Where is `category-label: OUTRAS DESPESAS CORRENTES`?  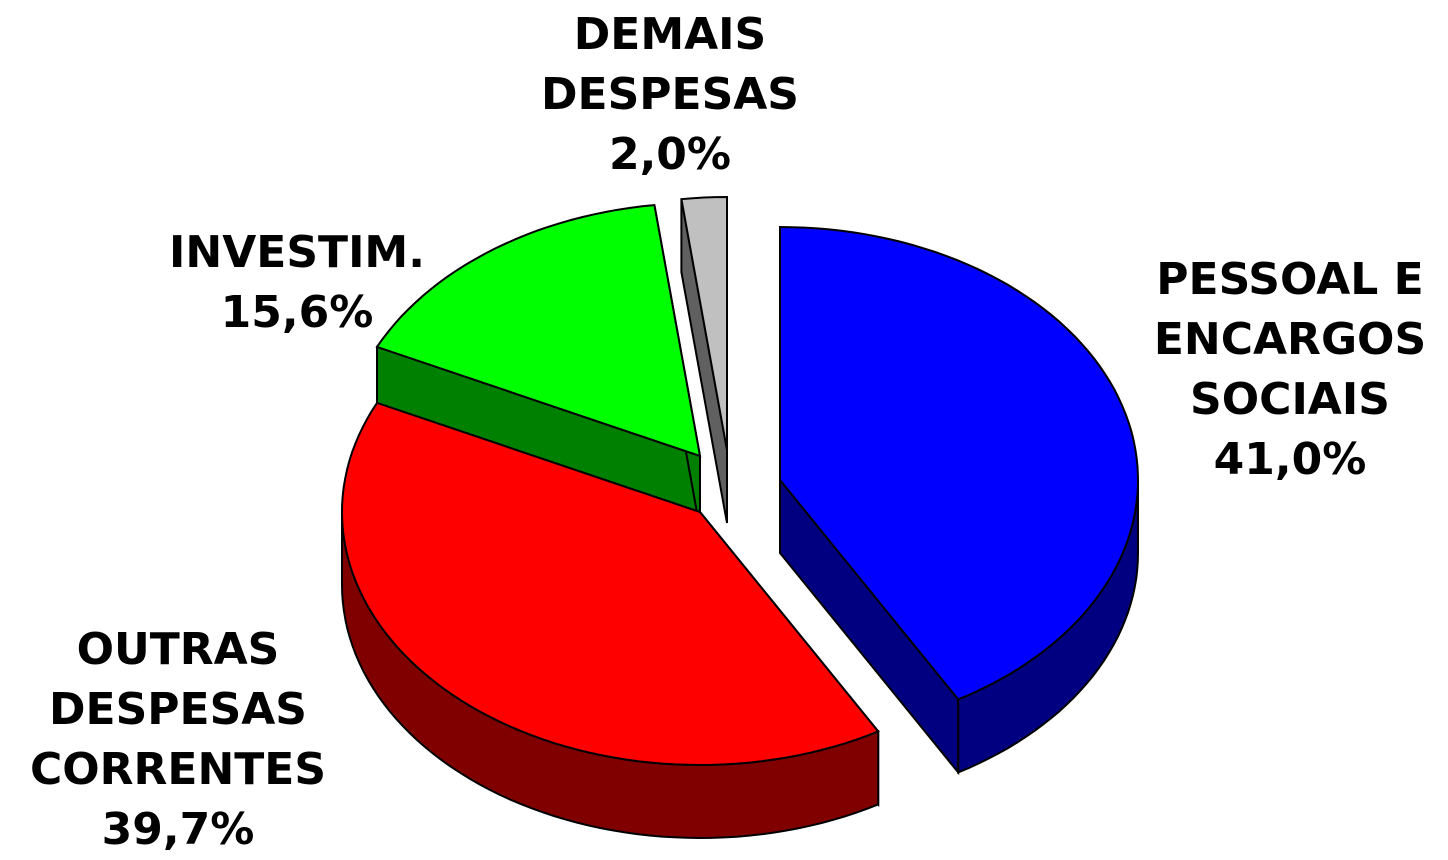
category-label: OUTRAS DESPESAS CORRENTES is located at coordinates (178, 709).